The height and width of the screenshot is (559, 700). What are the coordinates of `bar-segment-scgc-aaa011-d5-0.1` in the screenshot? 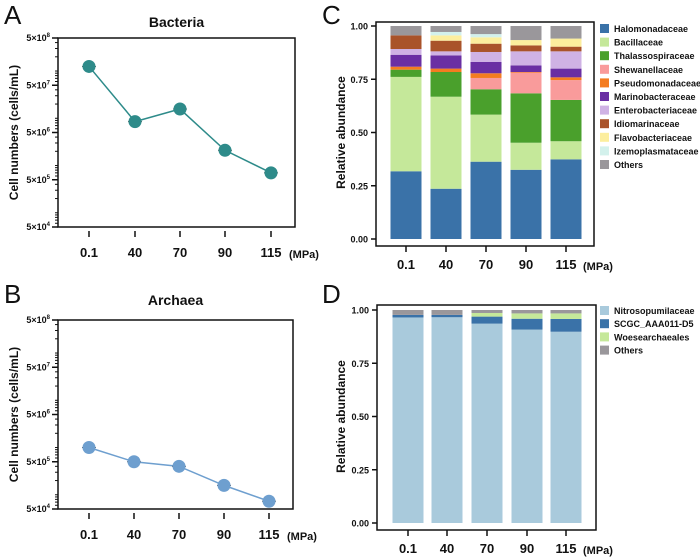 It's located at (408, 316).